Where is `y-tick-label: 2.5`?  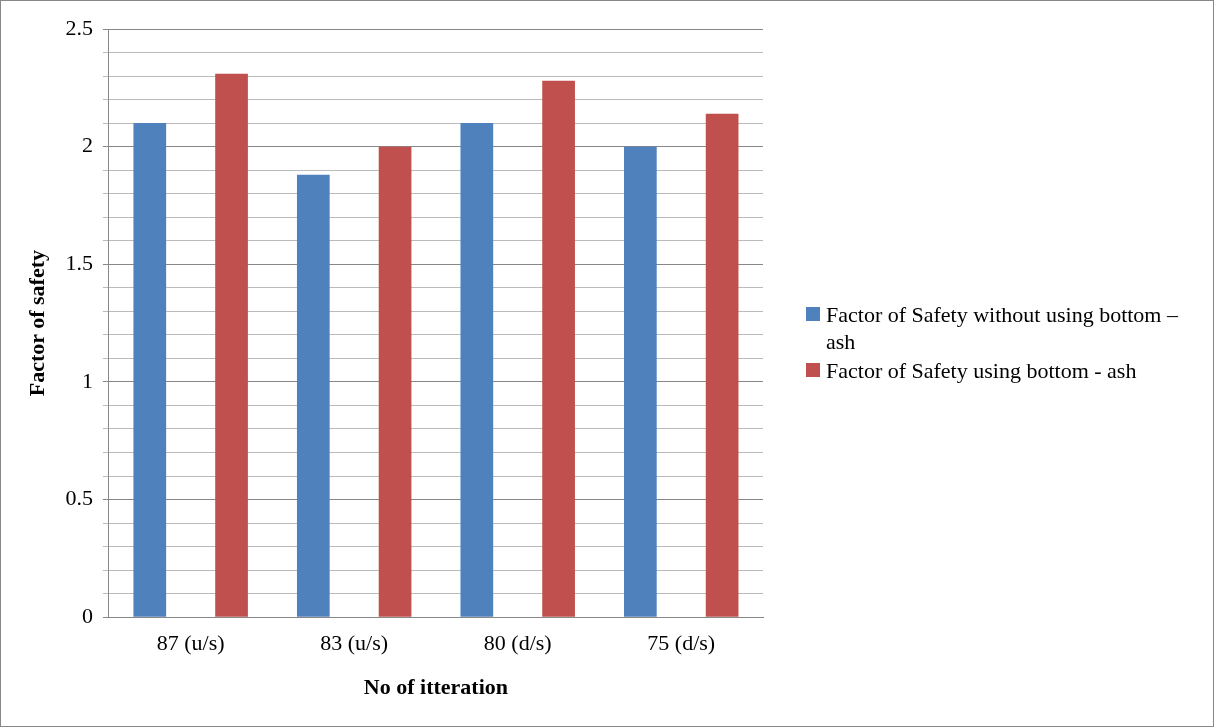 y-tick-label: 2.5 is located at coordinates (79, 27).